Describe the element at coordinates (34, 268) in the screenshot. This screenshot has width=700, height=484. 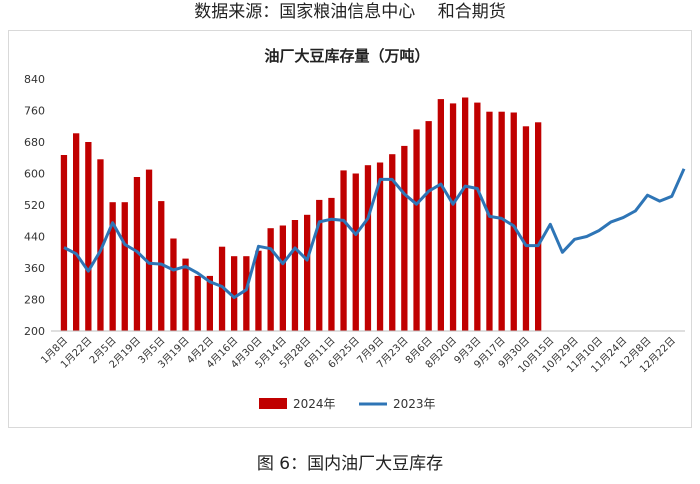
I see `y-tick-label: 360` at that location.